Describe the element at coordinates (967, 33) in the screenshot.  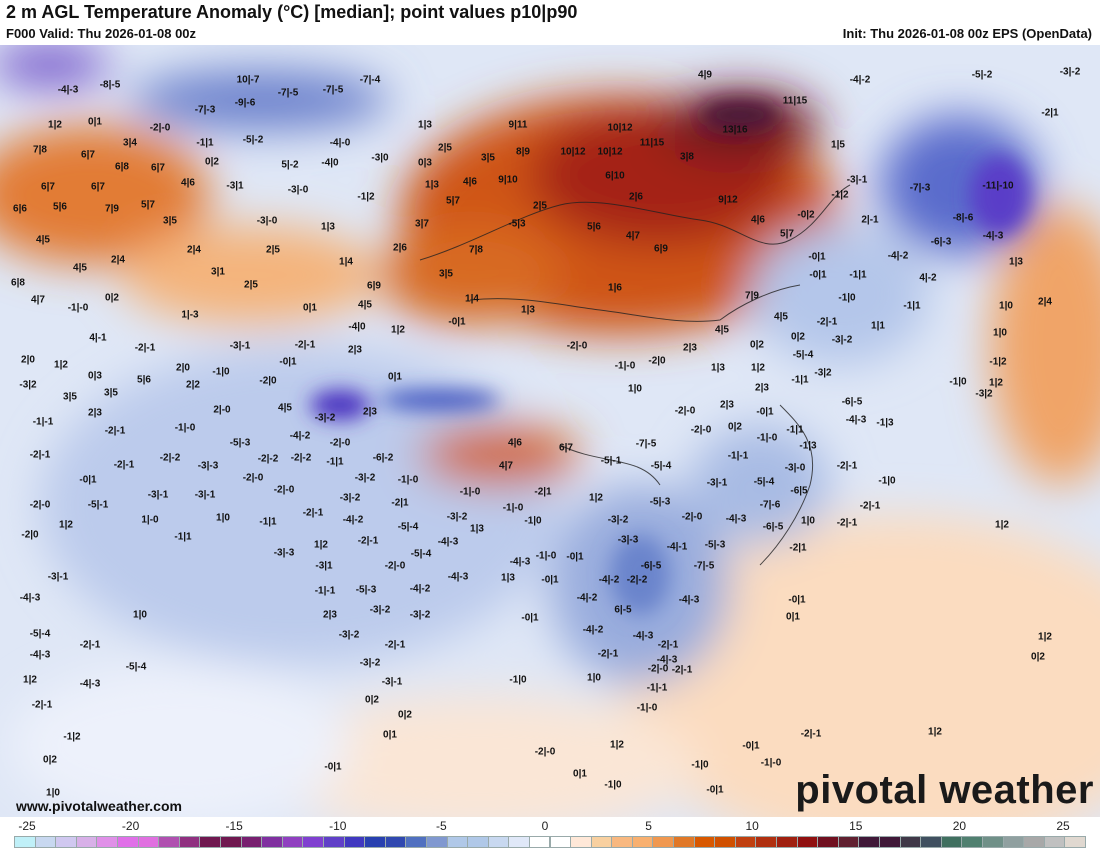
I see `init-time: Init: Thu 2026-01-08 00z EPS (OpenData)` at that location.